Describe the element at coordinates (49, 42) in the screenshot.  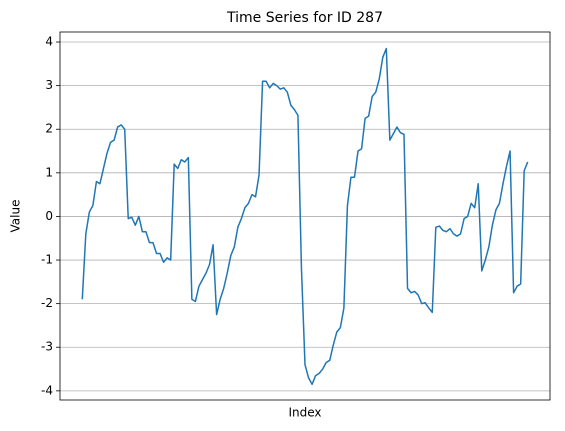
I see `y-tick-label: 4` at that location.